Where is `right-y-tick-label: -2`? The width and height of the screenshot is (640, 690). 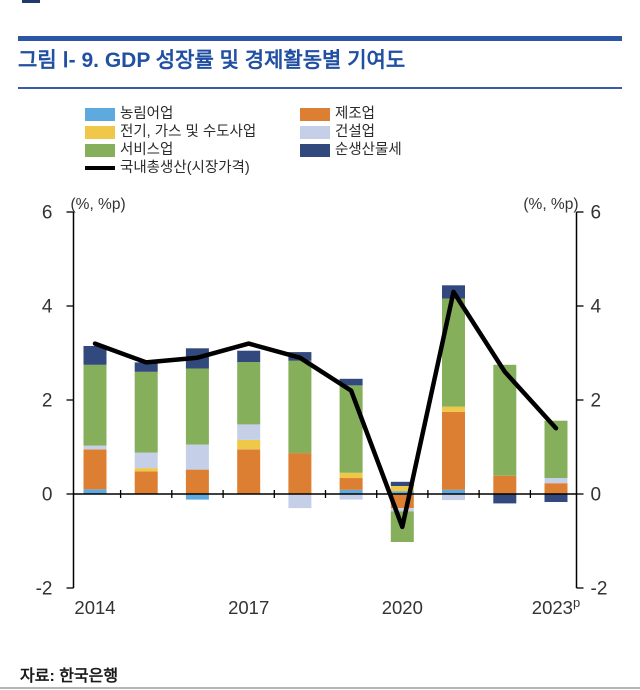 right-y-tick-label: -2 is located at coordinates (599, 589).